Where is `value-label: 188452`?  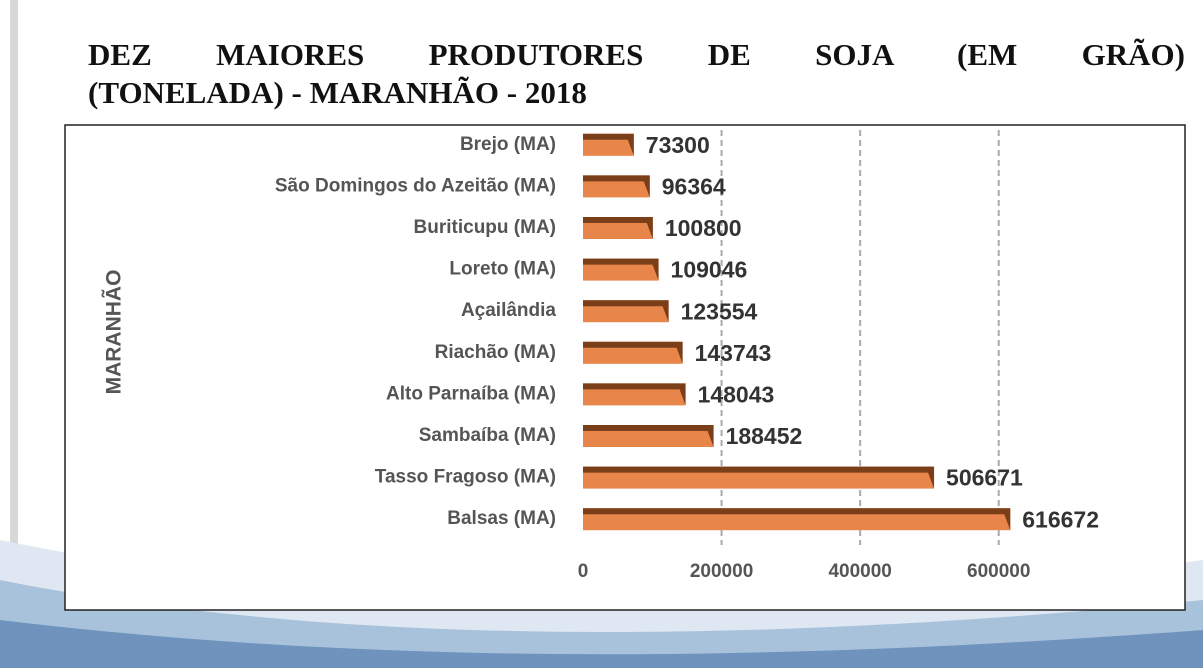
value-label: 188452 is located at coordinates (764, 436).